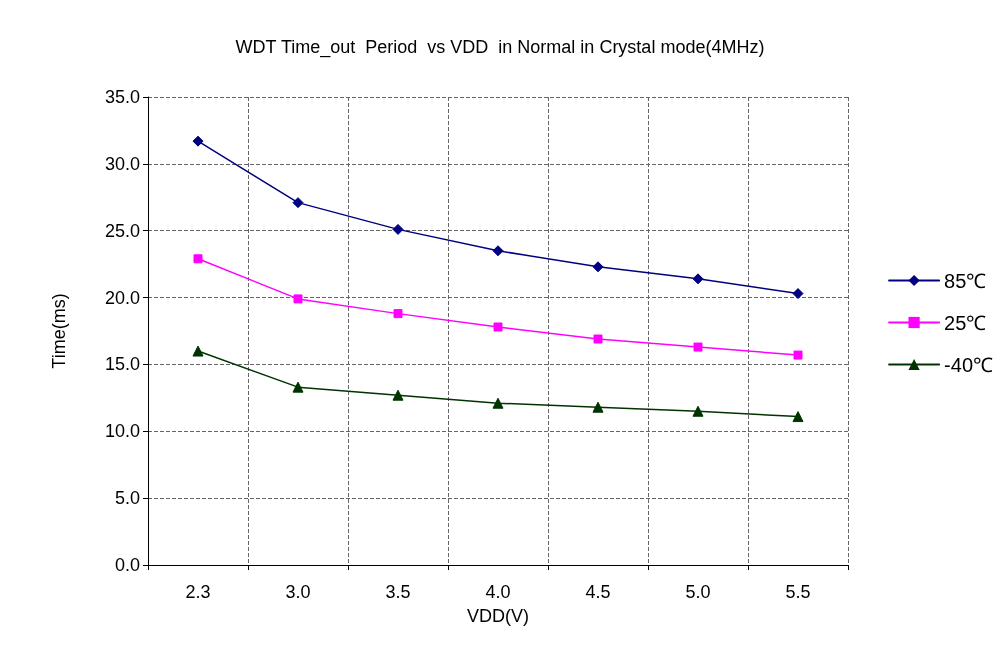 The width and height of the screenshot is (1006, 645). What do you see at coordinates (598, 592) in the screenshot?
I see `x-tick-label: 4.5` at bounding box center [598, 592].